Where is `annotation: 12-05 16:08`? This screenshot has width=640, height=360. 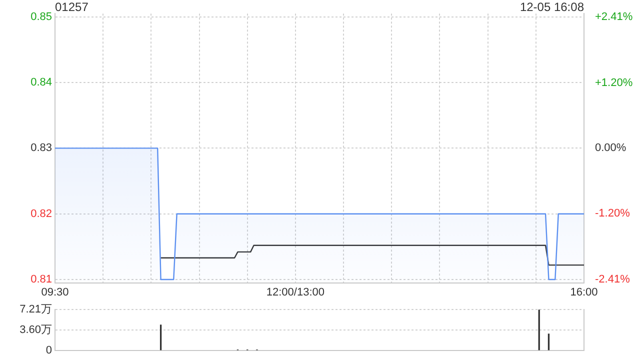
annotation: 12-05 16:08 is located at coordinates (552, 7).